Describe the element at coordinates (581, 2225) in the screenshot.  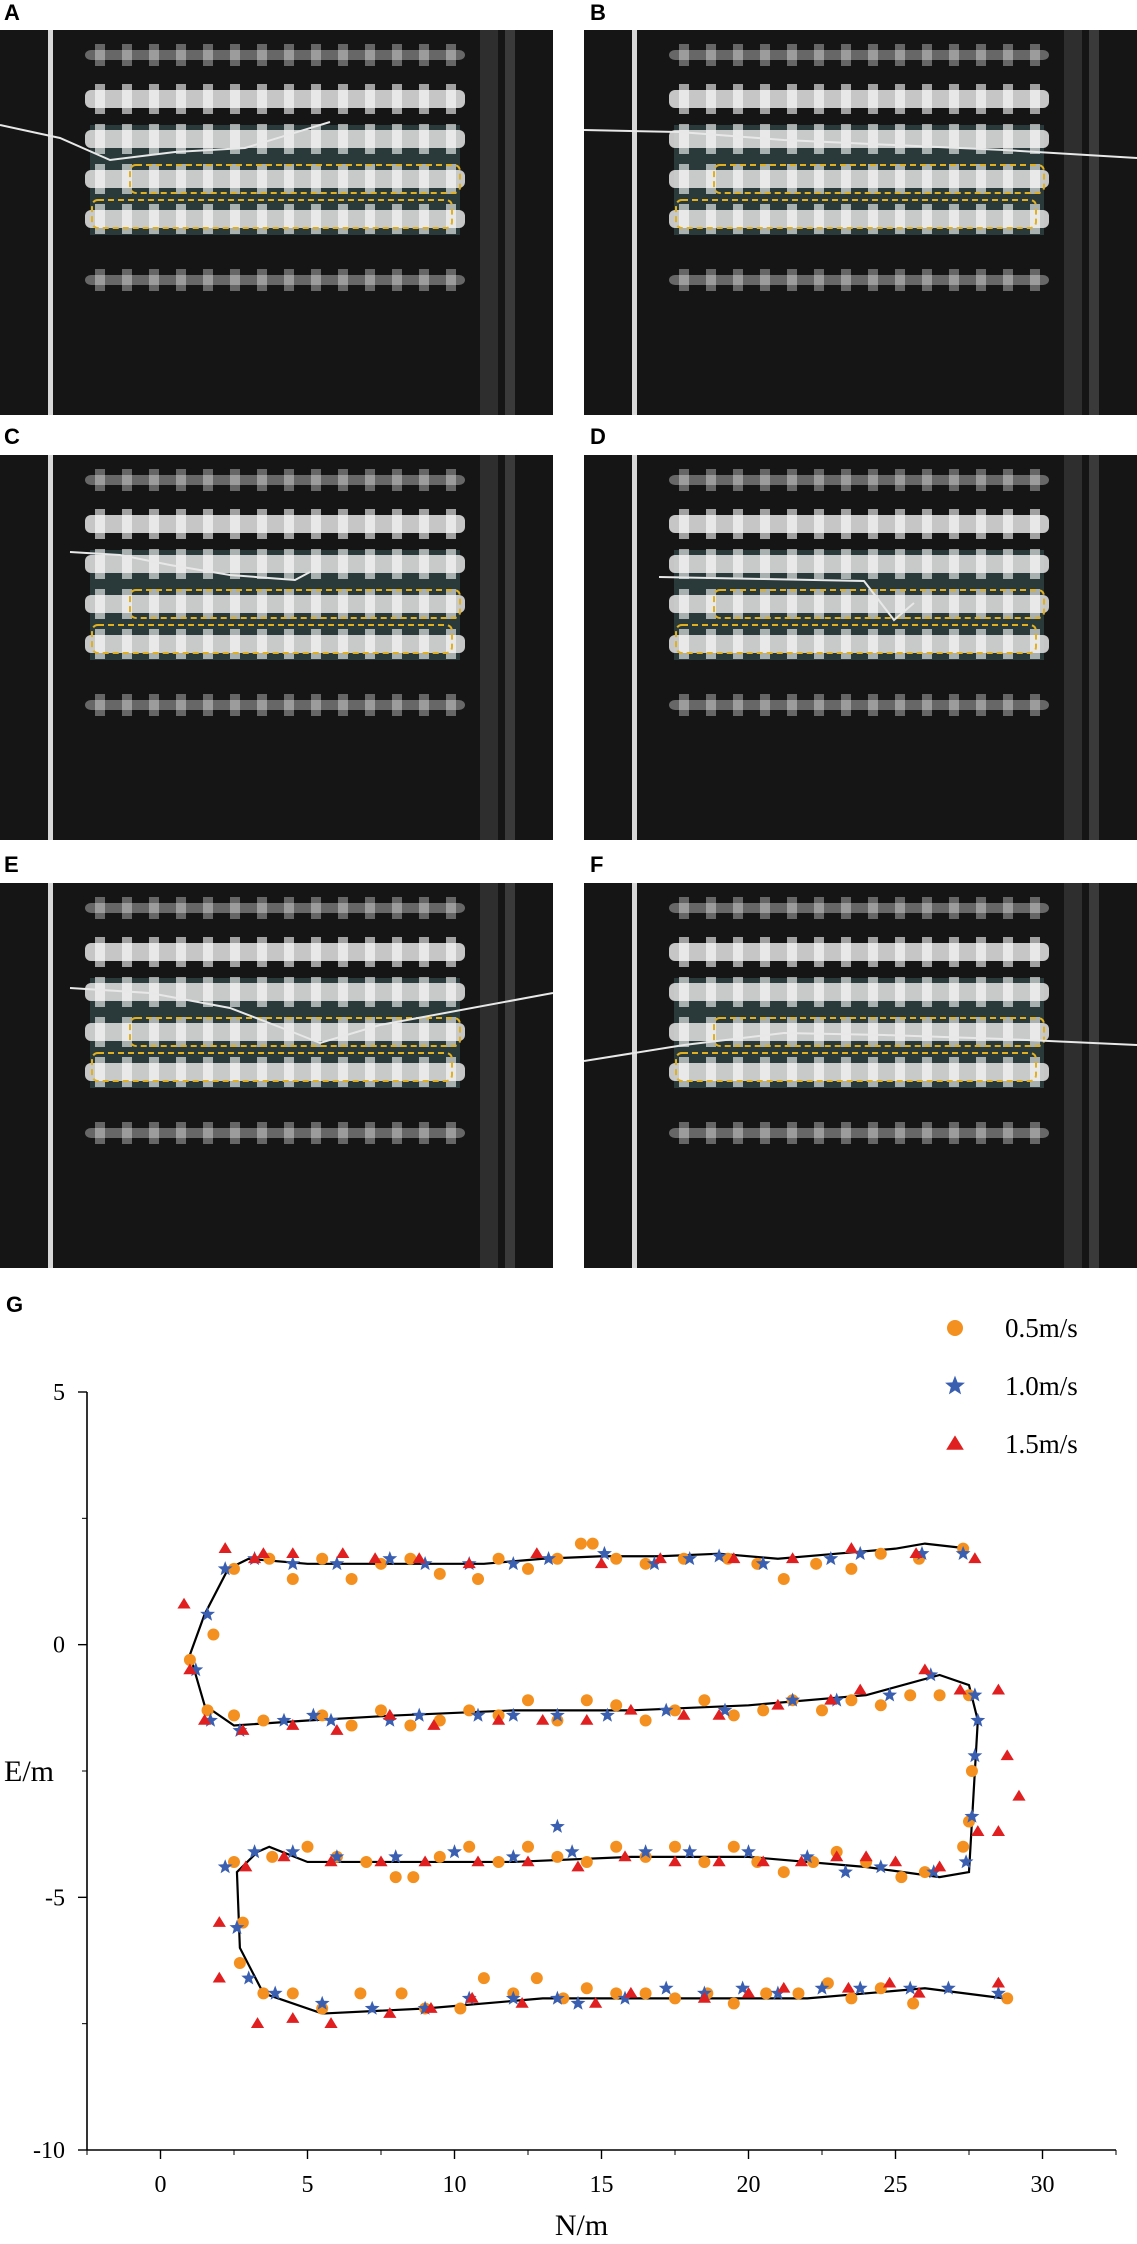
I see `x-axis-label: N/m` at that location.